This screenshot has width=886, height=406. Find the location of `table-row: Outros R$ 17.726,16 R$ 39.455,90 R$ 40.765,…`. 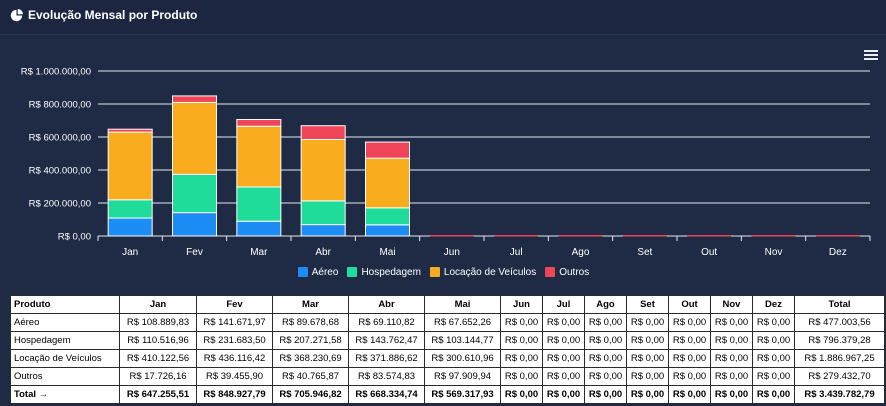

table-row: Outros R$ 17.726,16 R$ 39.455,90 R$ 40.765,… is located at coordinates (447, 376).